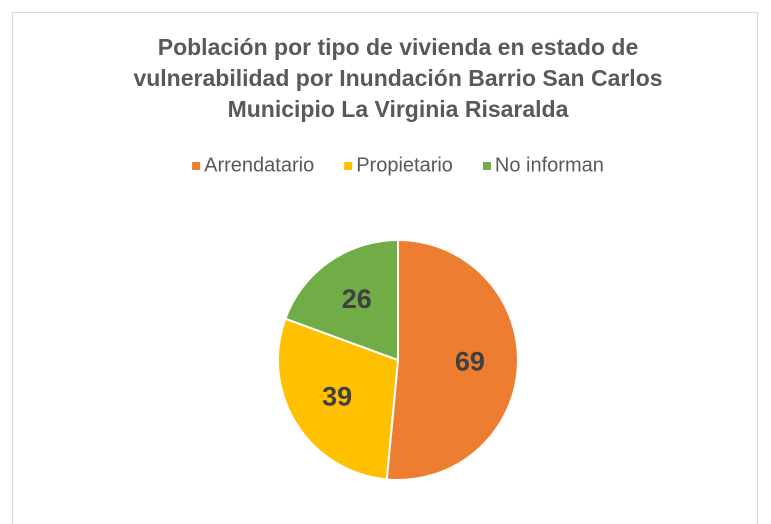 This screenshot has width=771, height=524. I want to click on data-label: 39, so click(337, 397).